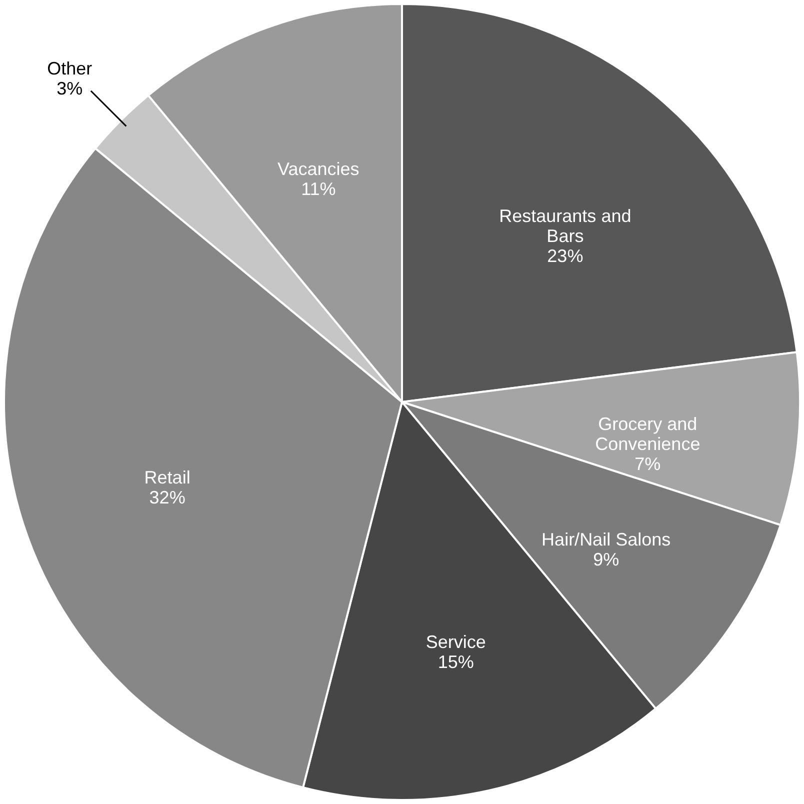 The width and height of the screenshot is (804, 804). Describe the element at coordinates (565, 226) in the screenshot. I see `slice-label: Restaurants and Bars` at that location.